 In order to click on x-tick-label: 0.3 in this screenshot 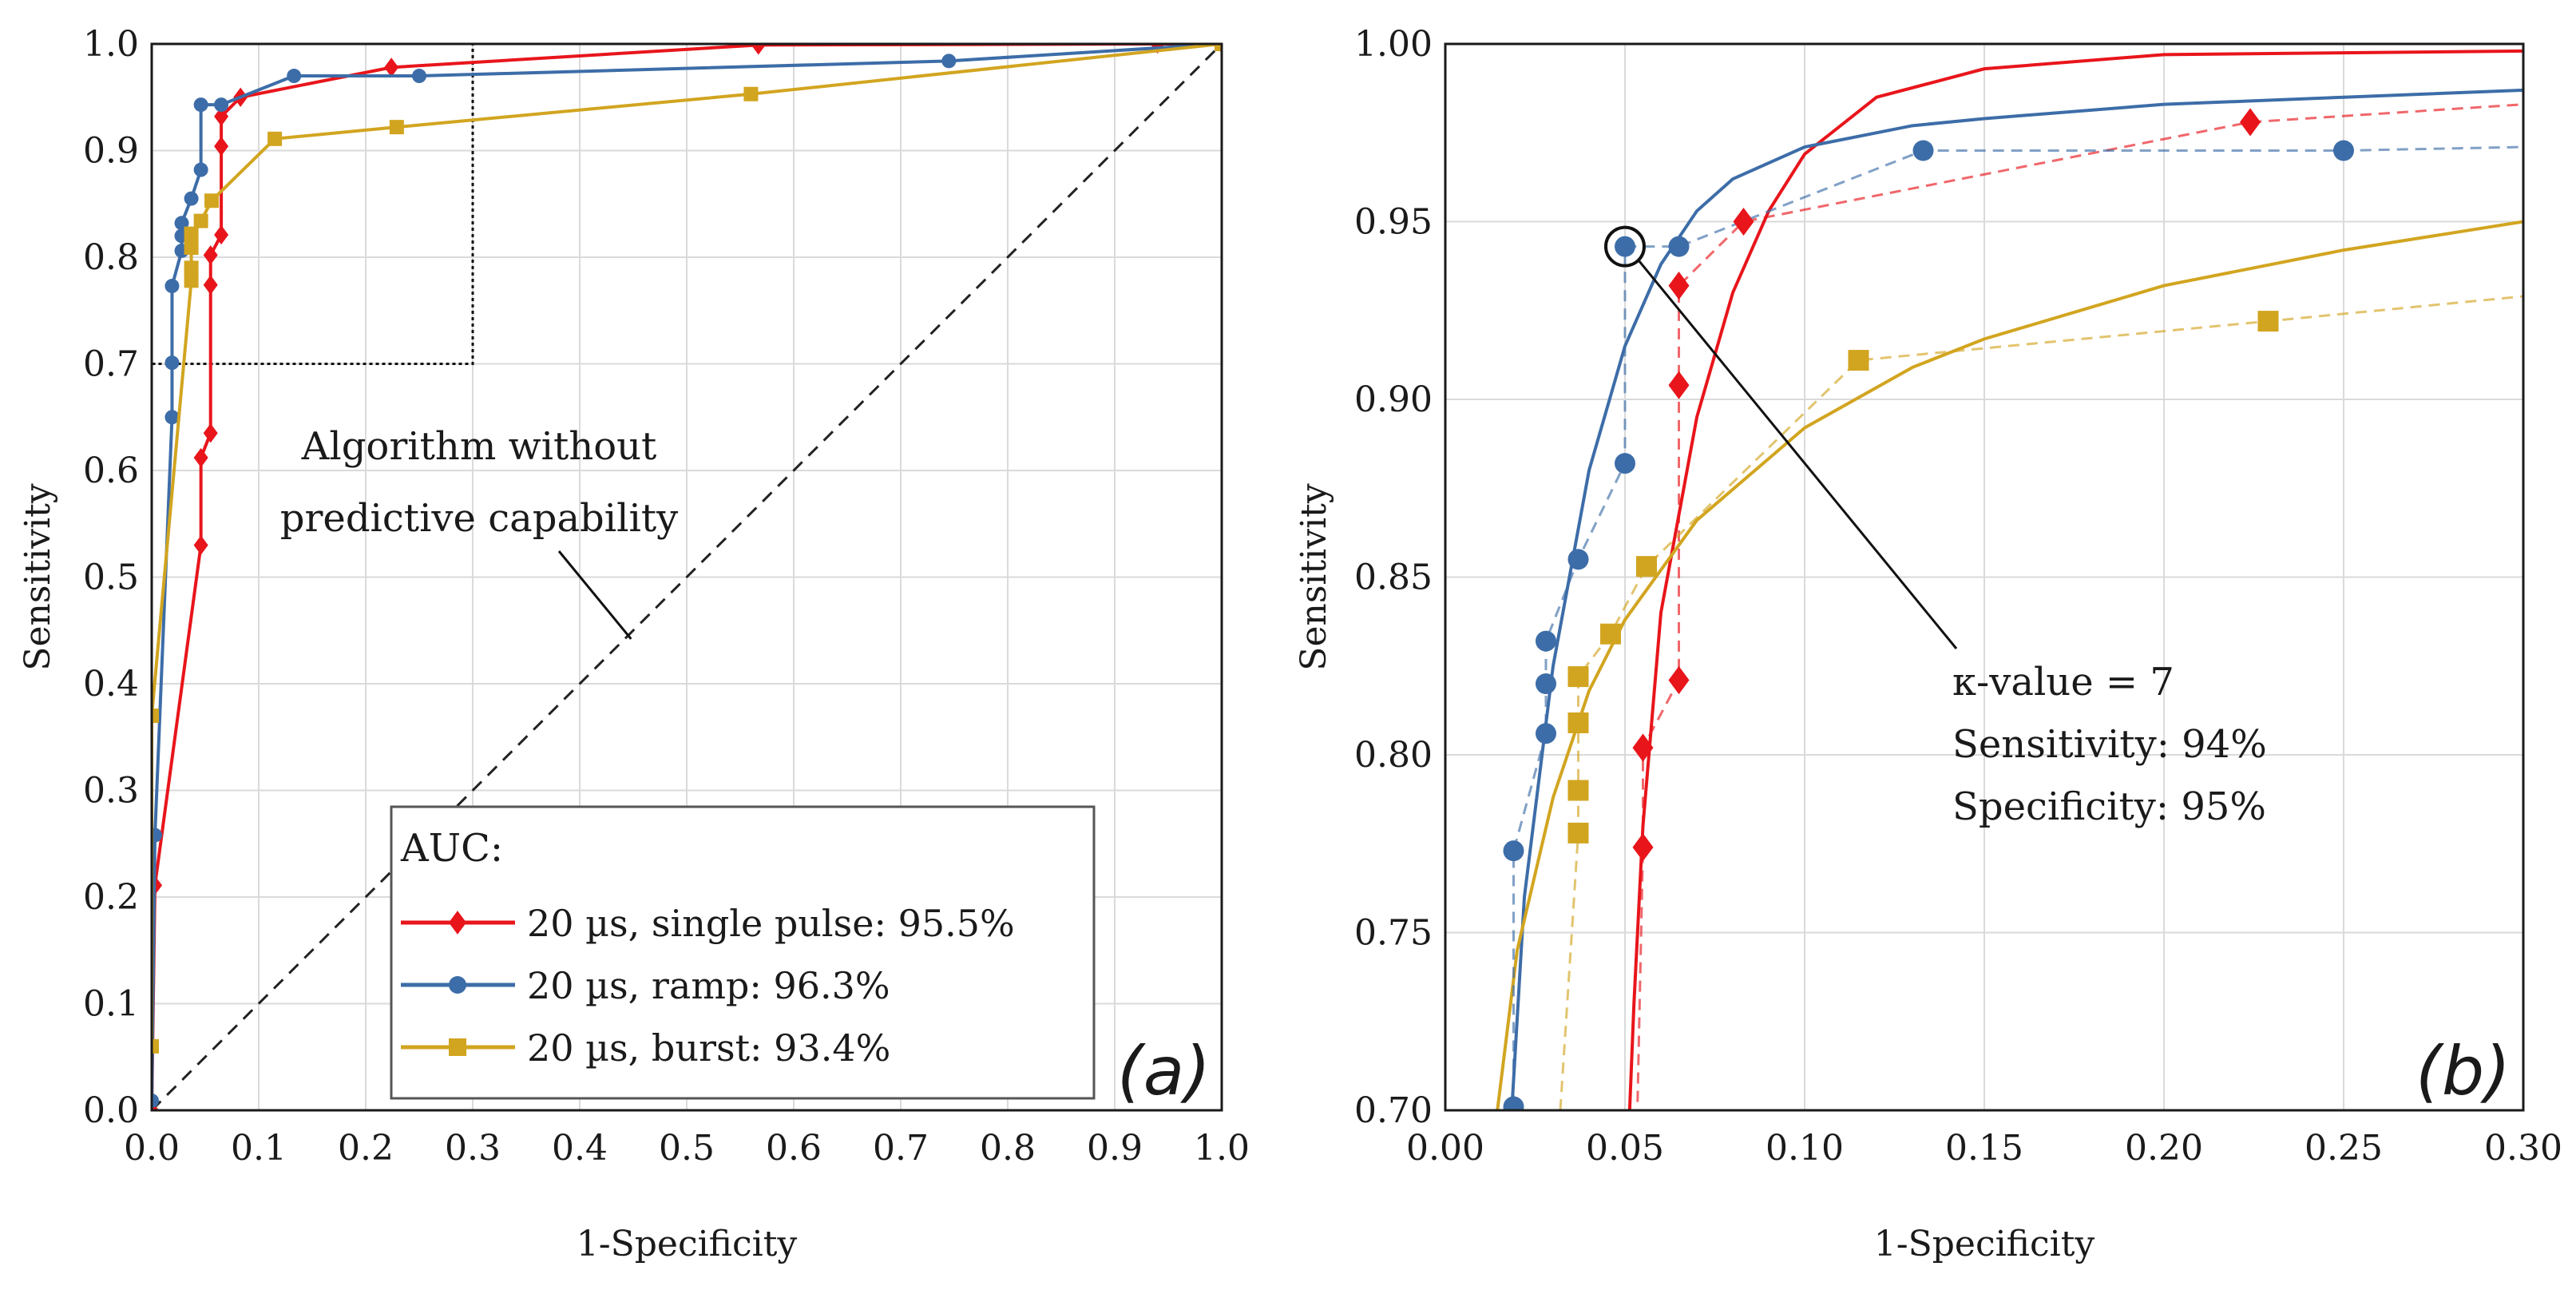, I will do `click(473, 1149)`.